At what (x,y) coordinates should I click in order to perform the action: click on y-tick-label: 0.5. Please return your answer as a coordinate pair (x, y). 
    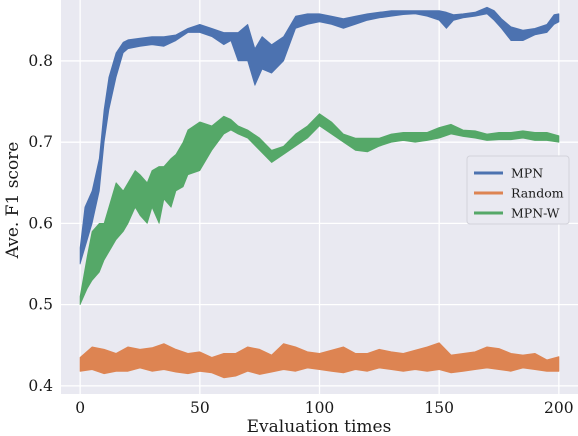
    Looking at the image, I should click on (40, 305).